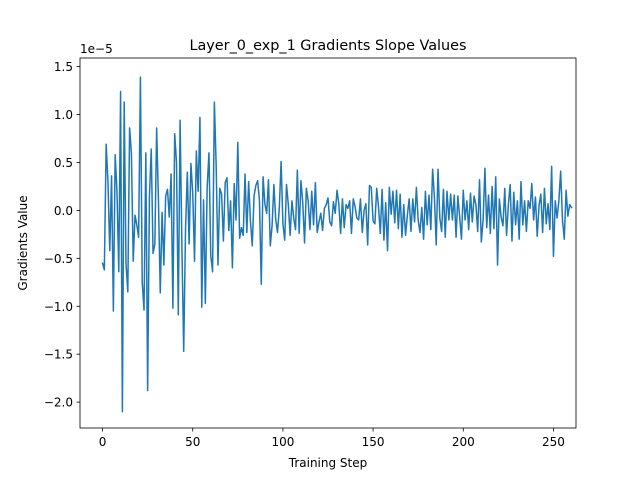 This screenshot has height=480, width=640. What do you see at coordinates (463, 442) in the screenshot?
I see `x-tick-label: 200` at bounding box center [463, 442].